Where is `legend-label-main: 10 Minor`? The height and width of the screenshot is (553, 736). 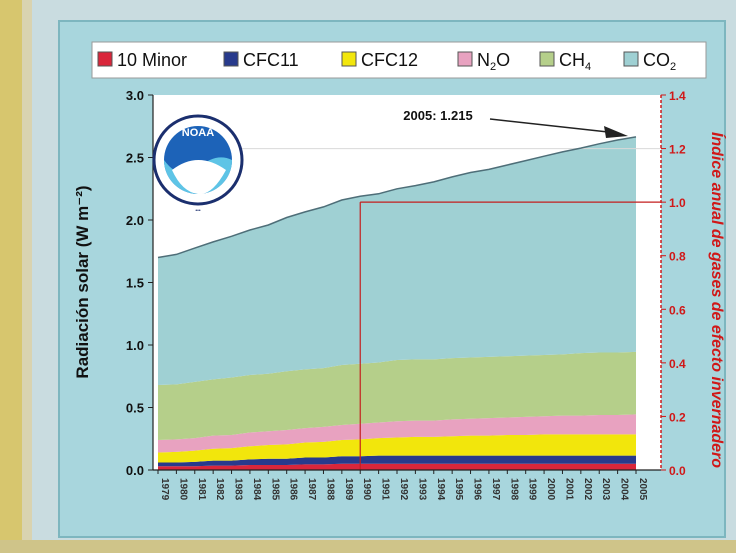 legend-label-main: 10 Minor is located at coordinates (152, 60).